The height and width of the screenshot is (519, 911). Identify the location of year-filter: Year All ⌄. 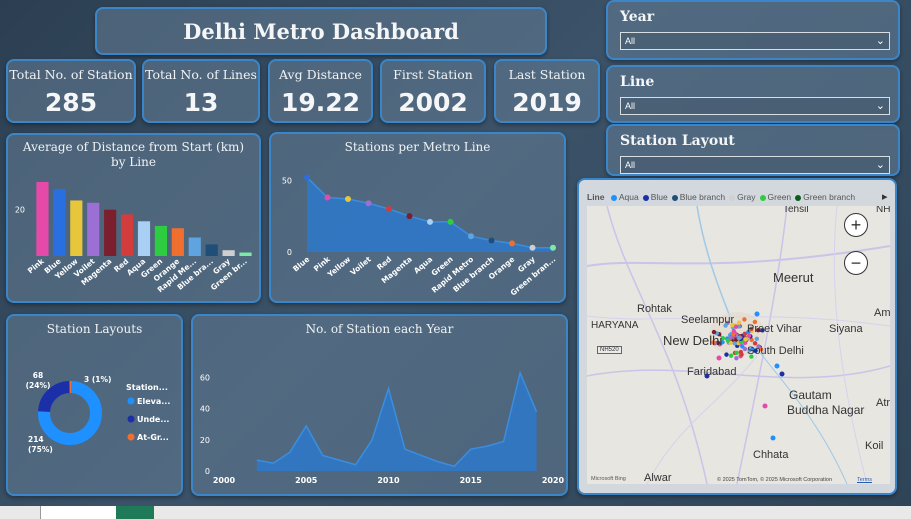
(753, 30).